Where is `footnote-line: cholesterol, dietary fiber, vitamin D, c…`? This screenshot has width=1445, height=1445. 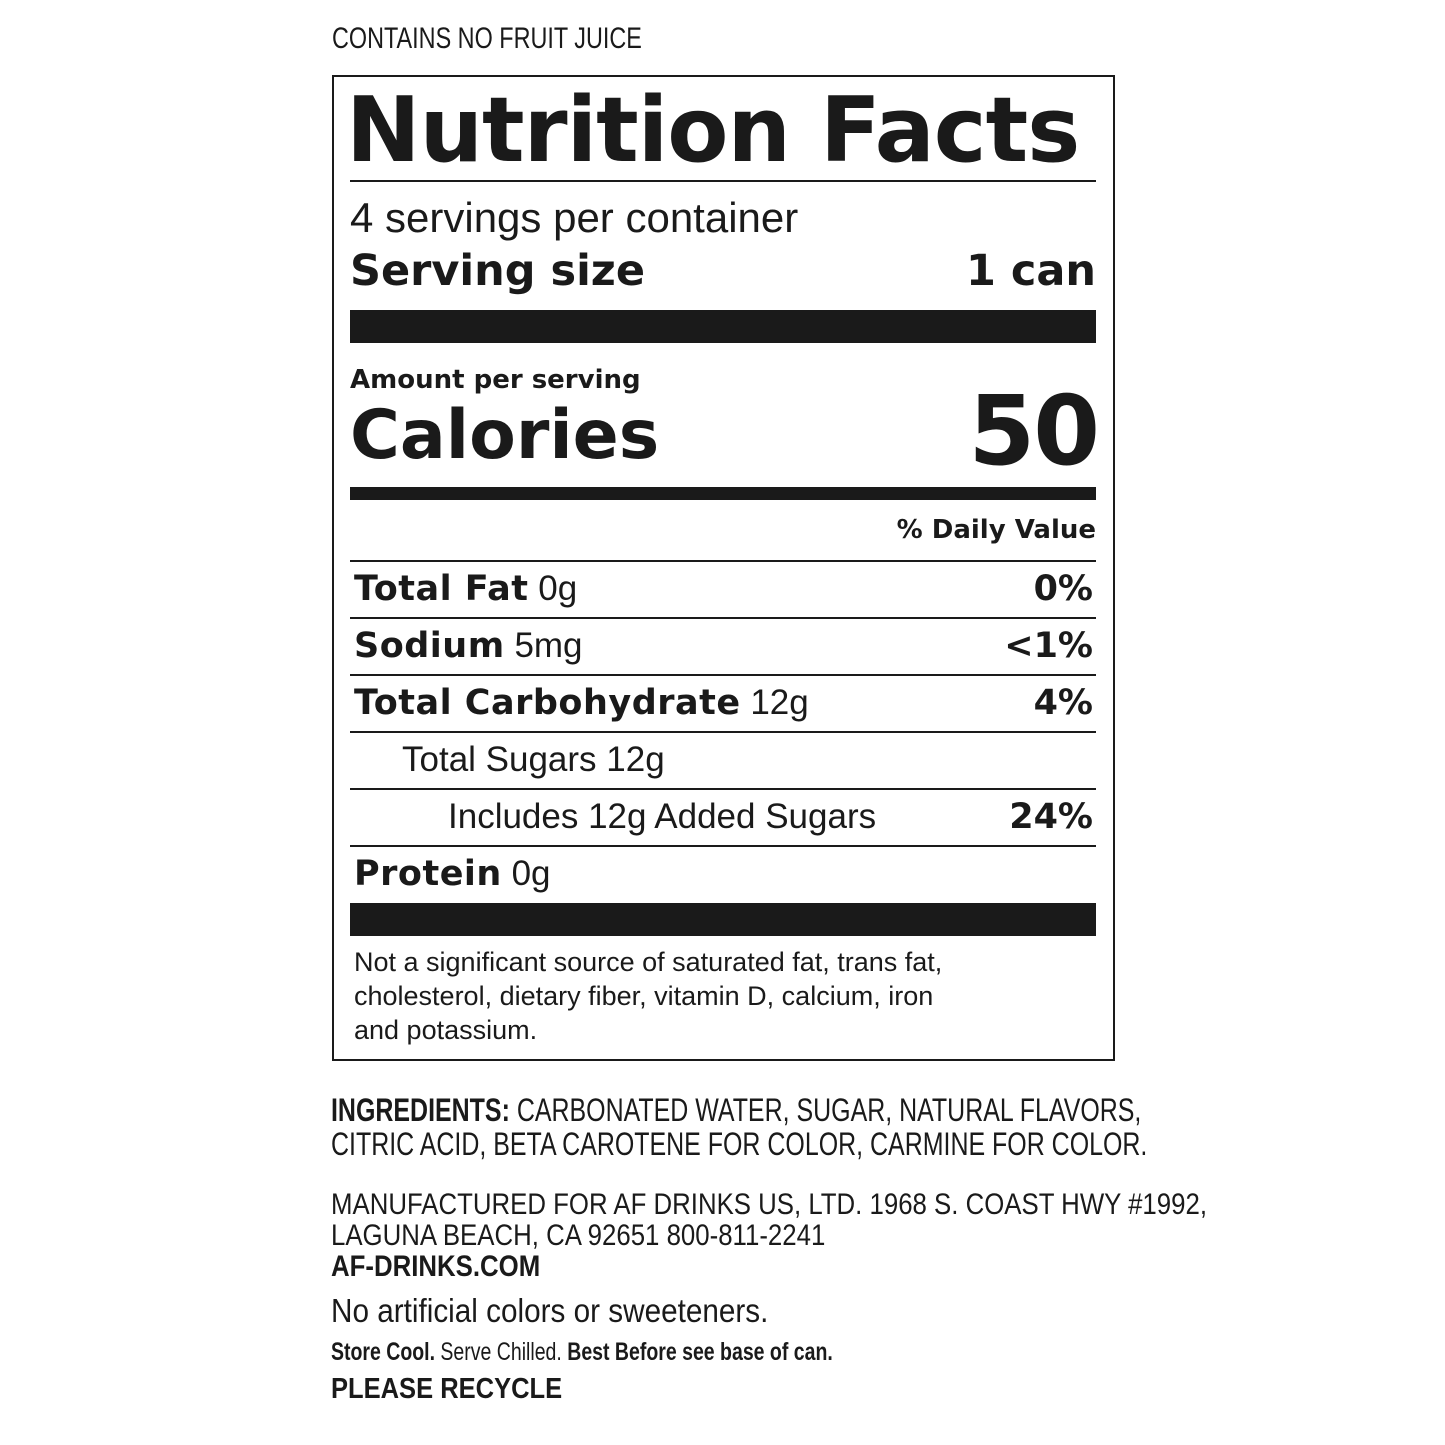 footnote-line: cholesterol, dietary fiber, vitamin D, c… is located at coordinates (644, 996).